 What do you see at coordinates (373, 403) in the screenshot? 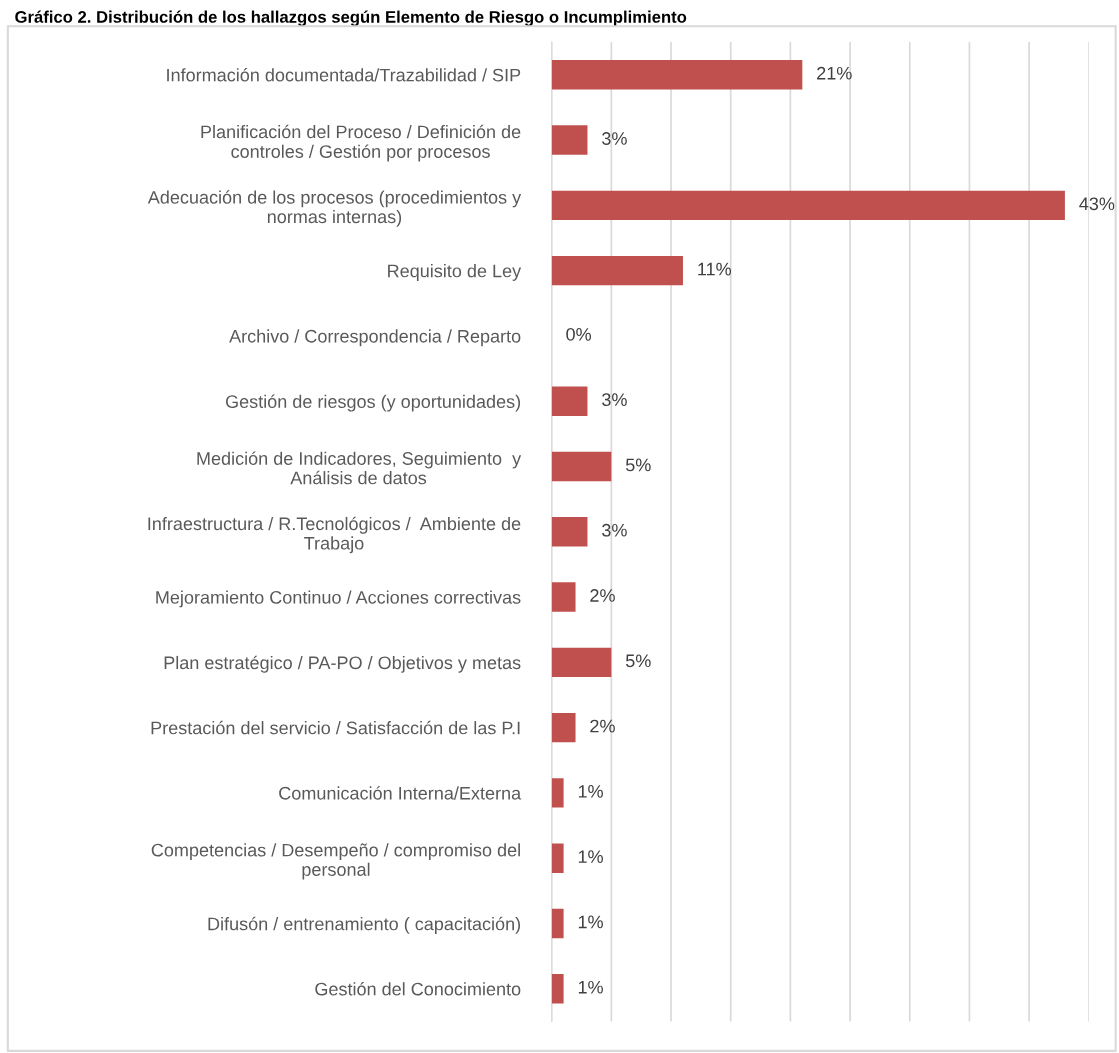
I see `y-tick-label: Gestión de riesgos (y oportunidades)` at bounding box center [373, 403].